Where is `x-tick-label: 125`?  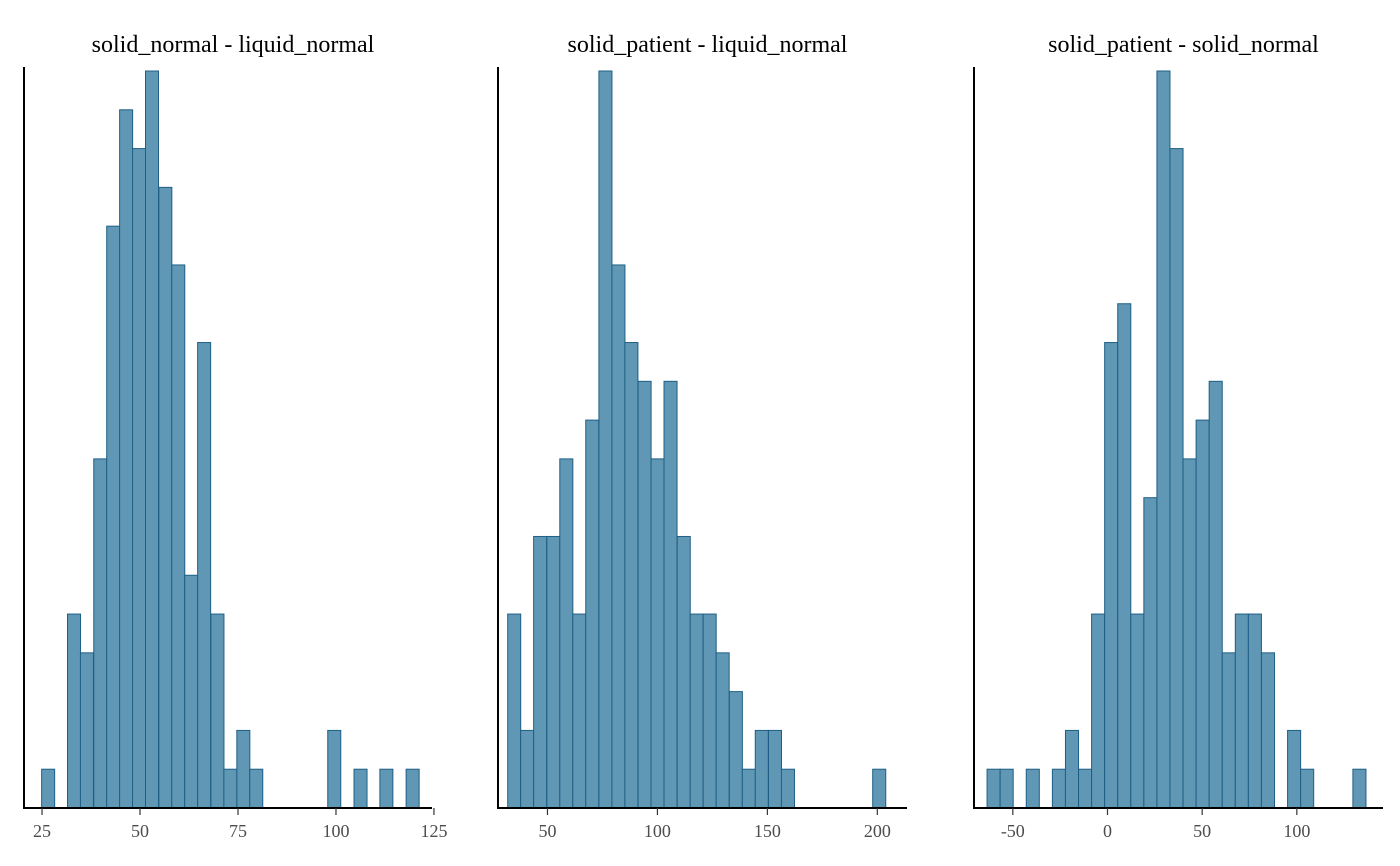
x-tick-label: 125 is located at coordinates (433, 831).